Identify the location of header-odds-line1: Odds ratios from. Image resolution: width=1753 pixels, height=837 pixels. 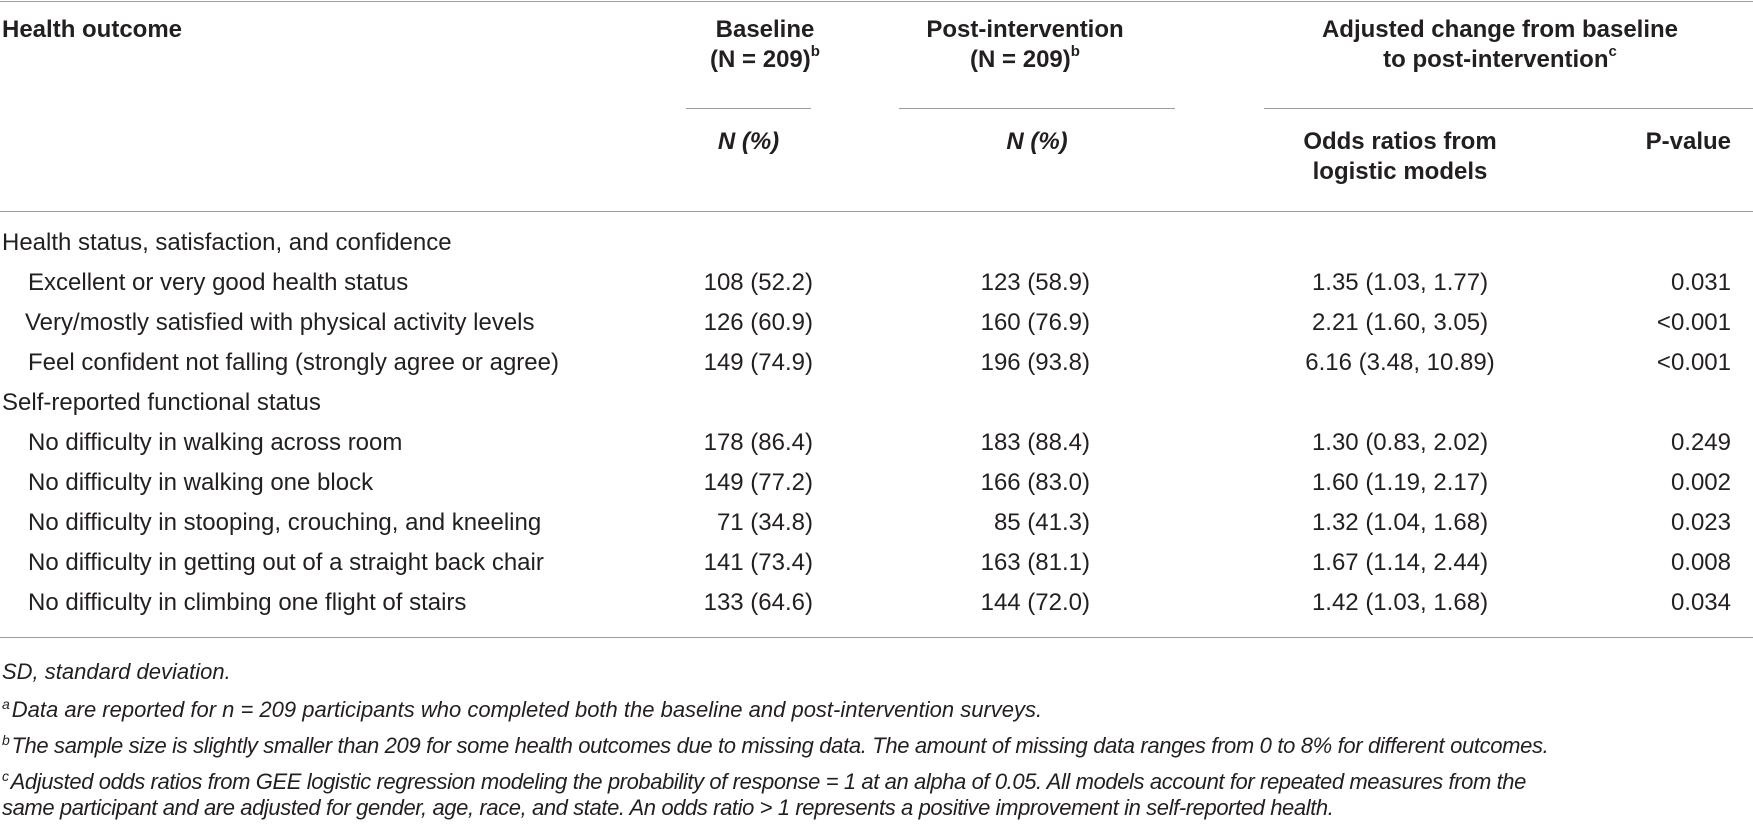
(1400, 141).